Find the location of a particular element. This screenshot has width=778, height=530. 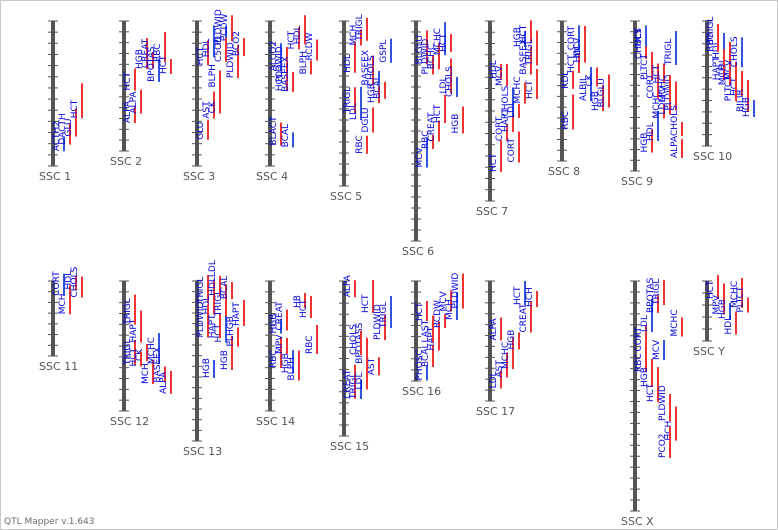

qtl-label: HAPT is located at coordinates (134, 330).